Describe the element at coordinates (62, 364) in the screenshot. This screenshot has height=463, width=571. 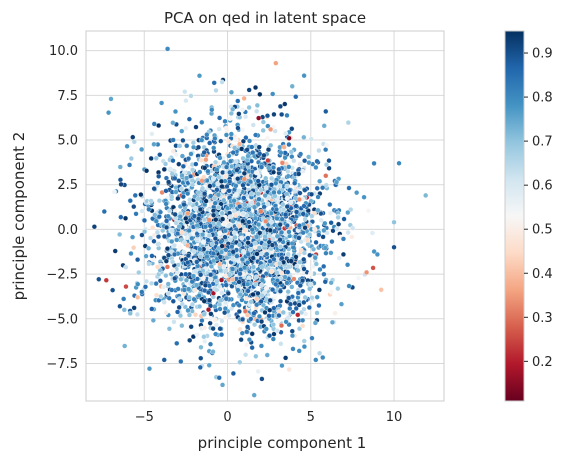
I see `y-tick-label: −7.5` at that location.